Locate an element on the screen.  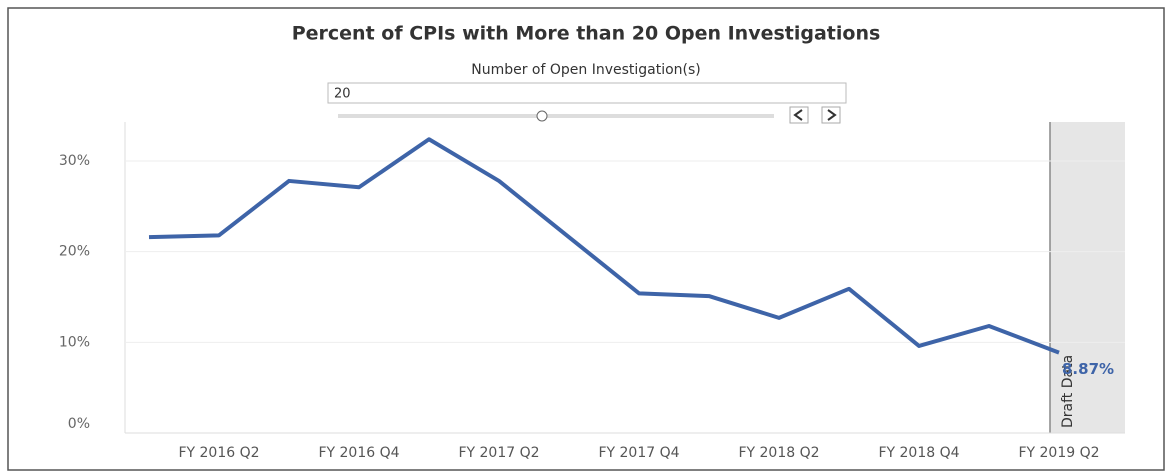
next-button is located at coordinates (831, 115).